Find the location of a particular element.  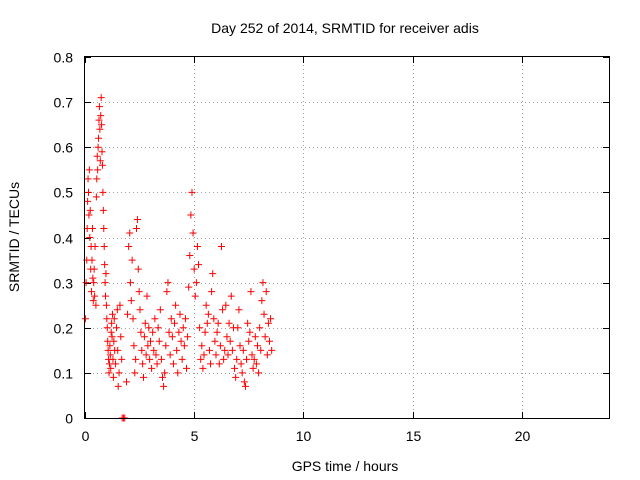

y-tick-label: 0.7 is located at coordinates (64, 103).